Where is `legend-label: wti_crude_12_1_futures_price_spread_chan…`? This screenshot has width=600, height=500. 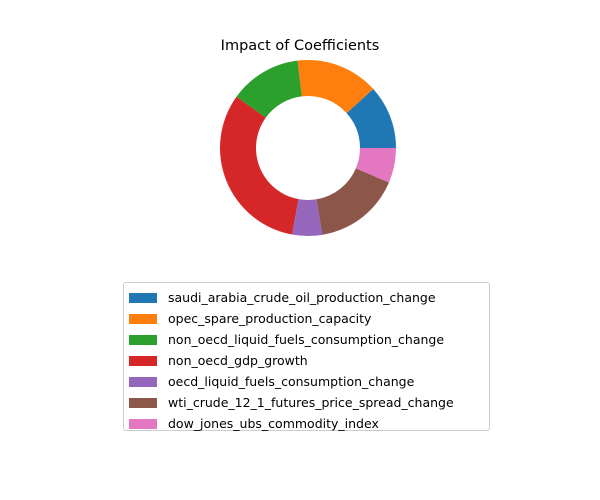 legend-label: wti_crude_12_1_futures_price_spread_chan… is located at coordinates (311, 402).